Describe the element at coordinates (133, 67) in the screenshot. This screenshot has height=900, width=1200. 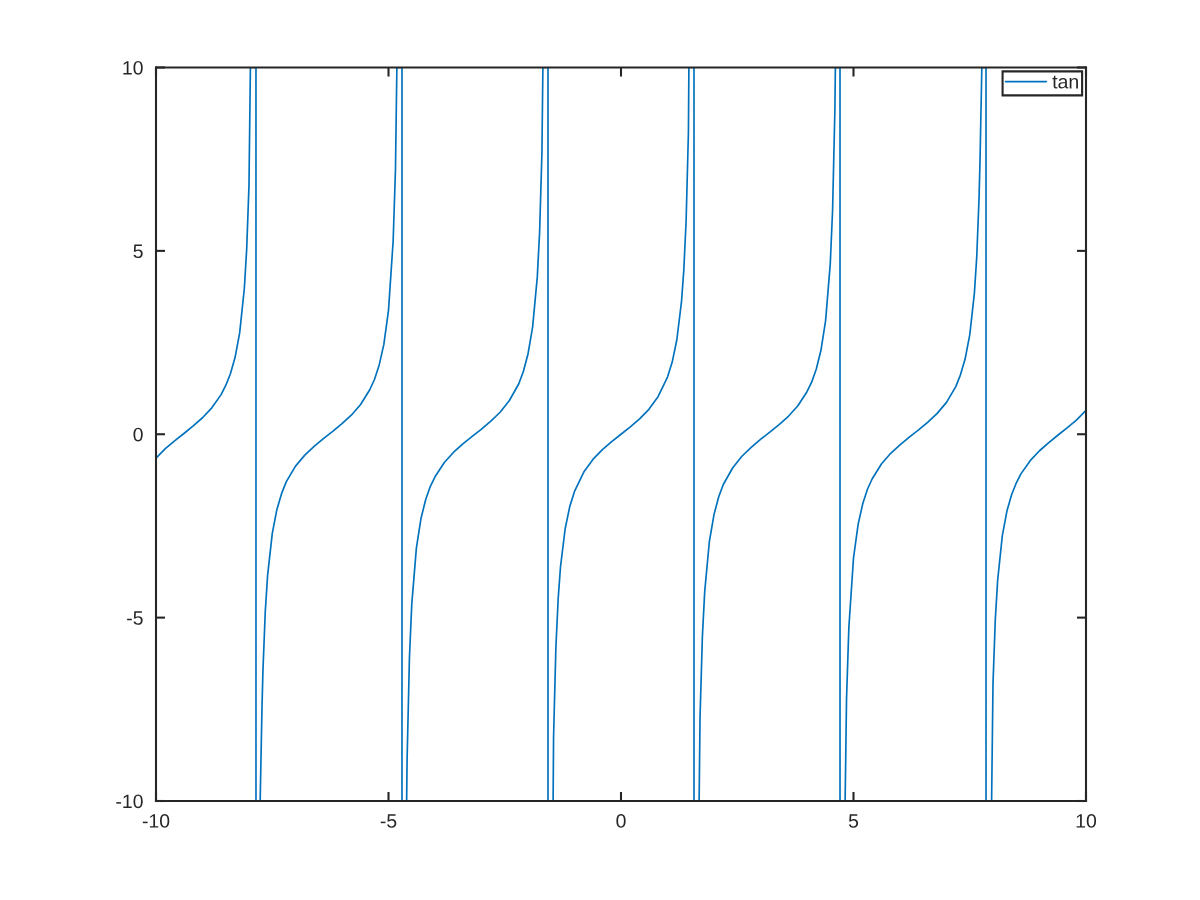
I see `y-tick-label: 10` at that location.